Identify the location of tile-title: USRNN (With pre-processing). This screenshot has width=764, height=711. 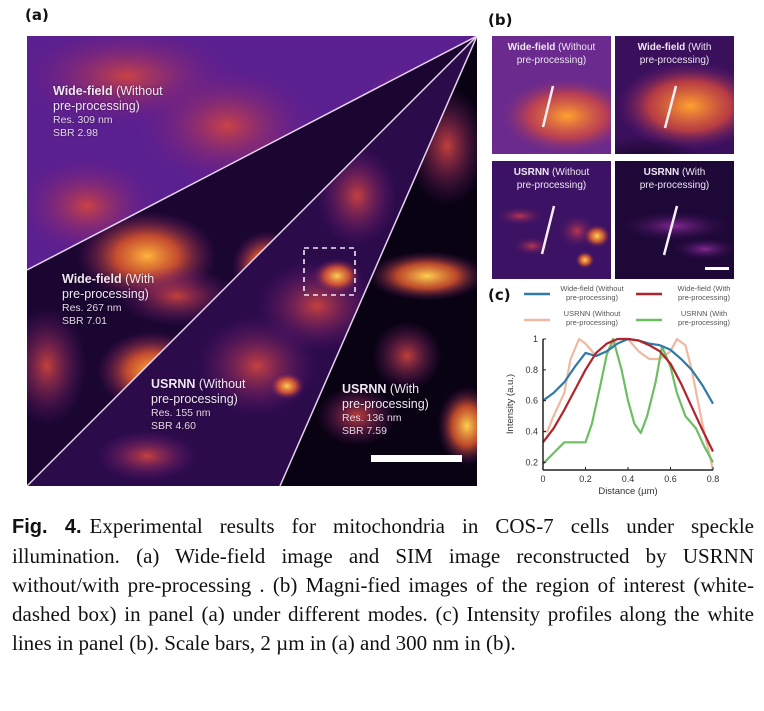
(674, 179).